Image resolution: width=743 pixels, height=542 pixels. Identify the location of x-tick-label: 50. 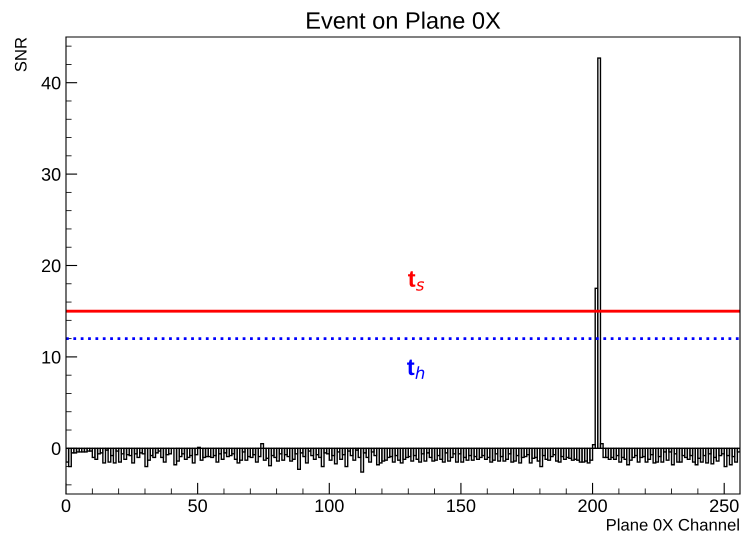
(197, 505).